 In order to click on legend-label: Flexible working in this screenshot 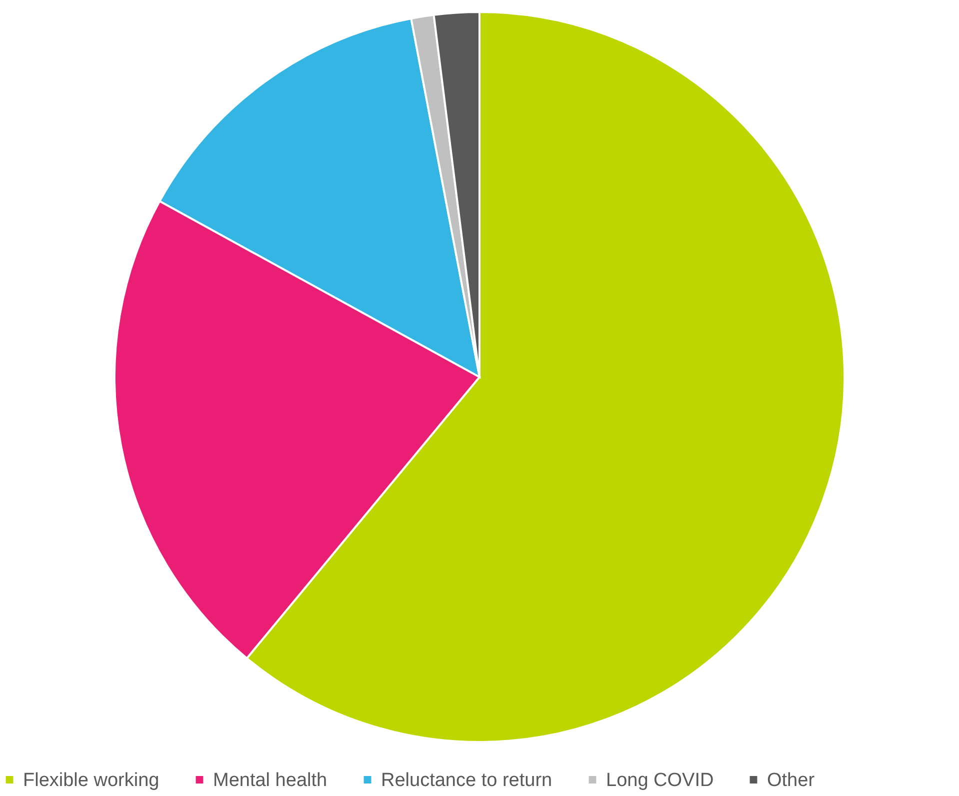, I will do `click(91, 780)`.